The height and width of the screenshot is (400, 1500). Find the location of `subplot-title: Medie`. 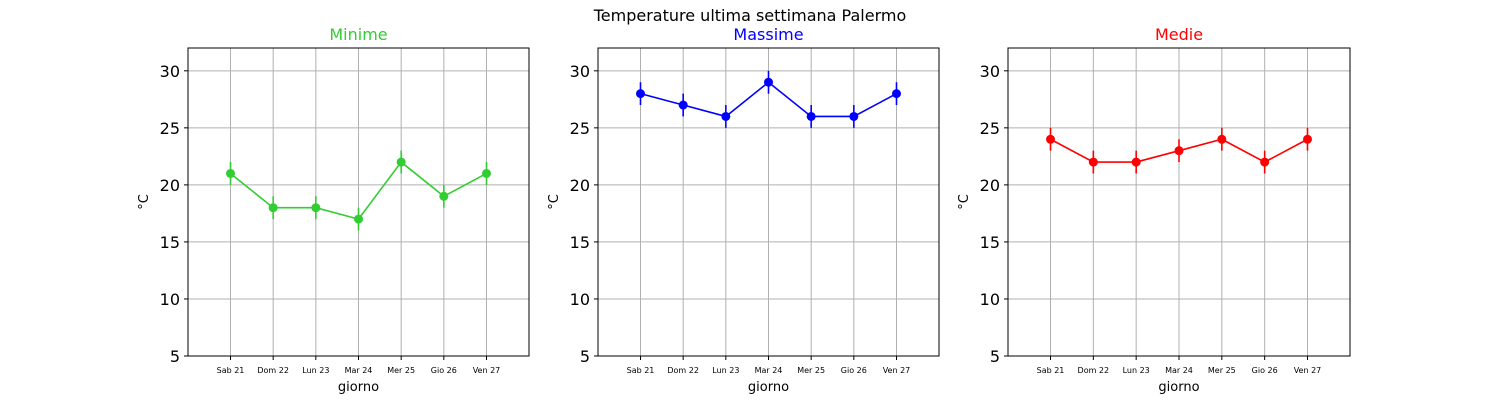

subplot-title: Medie is located at coordinates (1179, 34).